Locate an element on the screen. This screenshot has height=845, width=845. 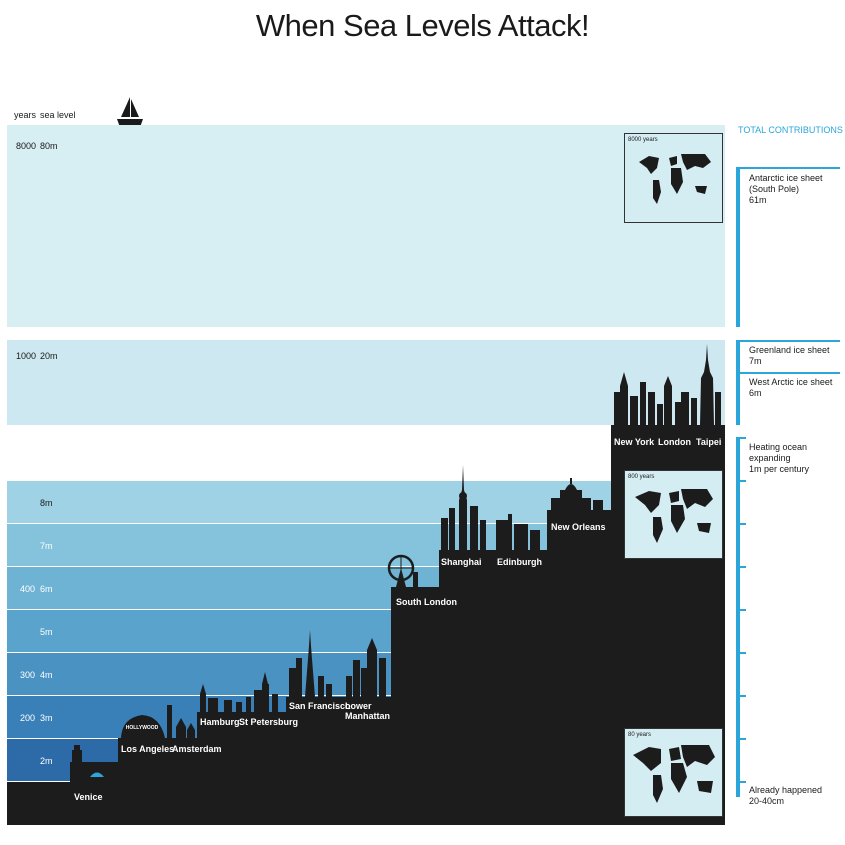
band-1000-years is located at coordinates (366, 382).